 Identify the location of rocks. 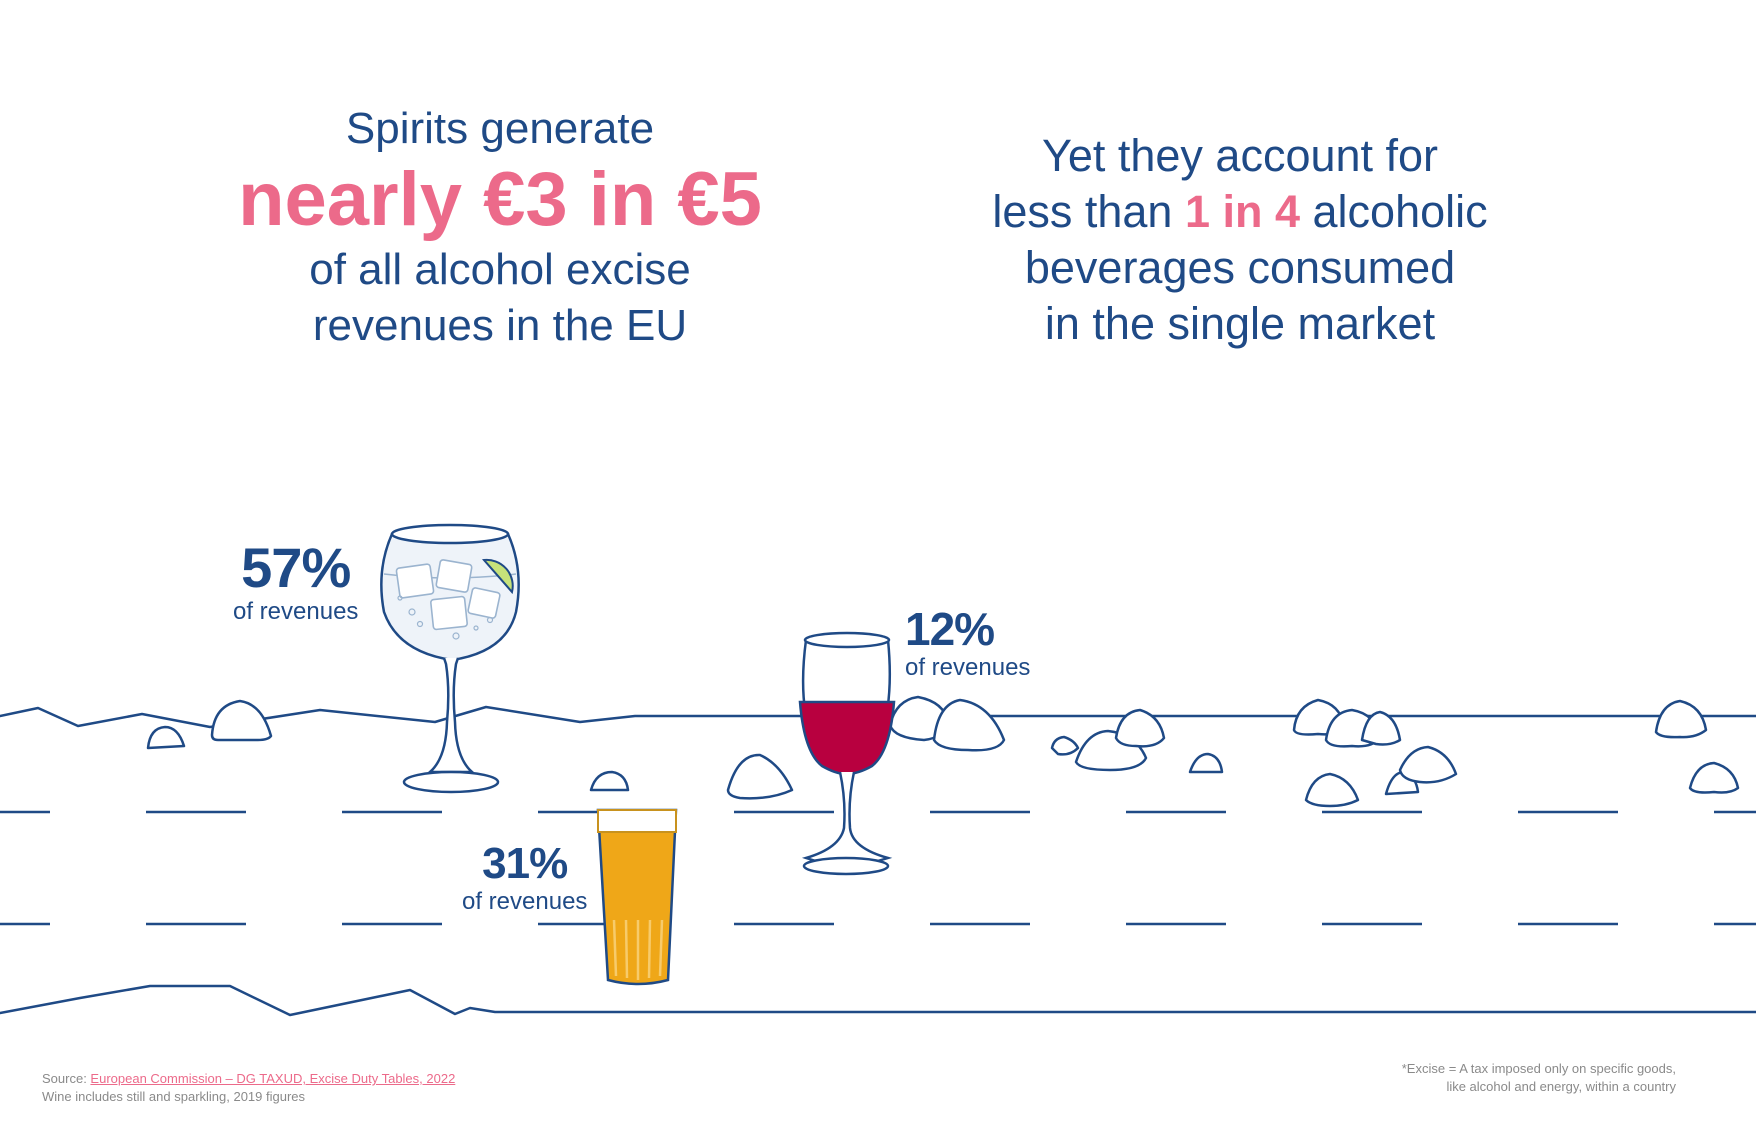
(943, 751).